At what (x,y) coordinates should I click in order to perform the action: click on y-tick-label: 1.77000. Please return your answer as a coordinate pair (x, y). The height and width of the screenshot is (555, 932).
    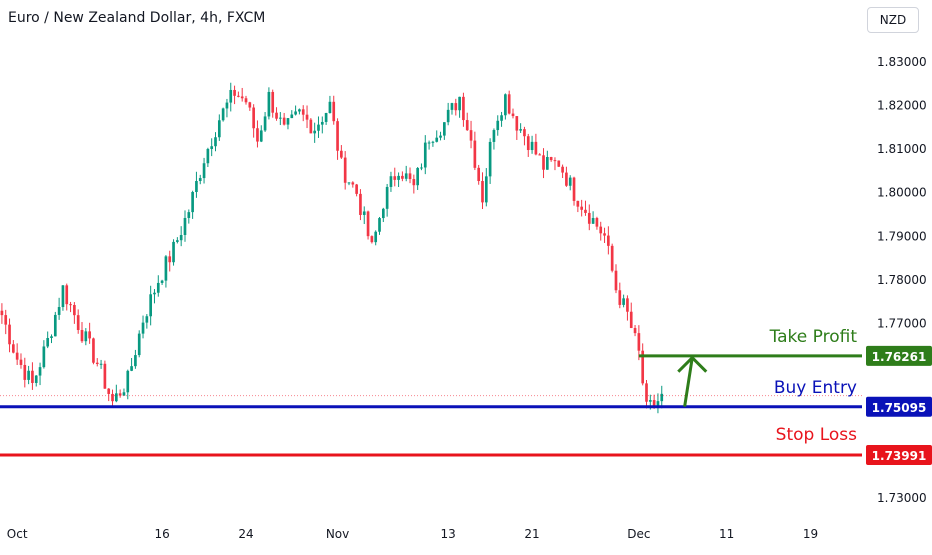
    Looking at the image, I should click on (902, 324).